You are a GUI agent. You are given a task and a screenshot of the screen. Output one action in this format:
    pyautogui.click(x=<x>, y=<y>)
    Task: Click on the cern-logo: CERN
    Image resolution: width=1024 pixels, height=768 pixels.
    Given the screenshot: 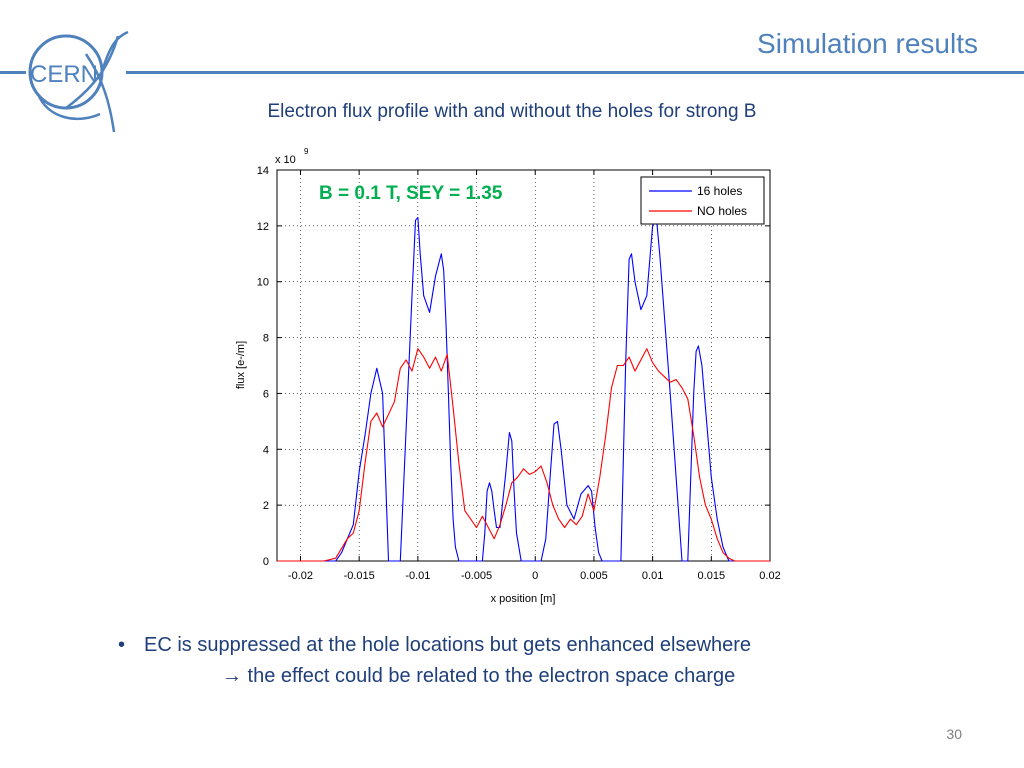 What is the action you would take?
    pyautogui.click(x=78, y=81)
    